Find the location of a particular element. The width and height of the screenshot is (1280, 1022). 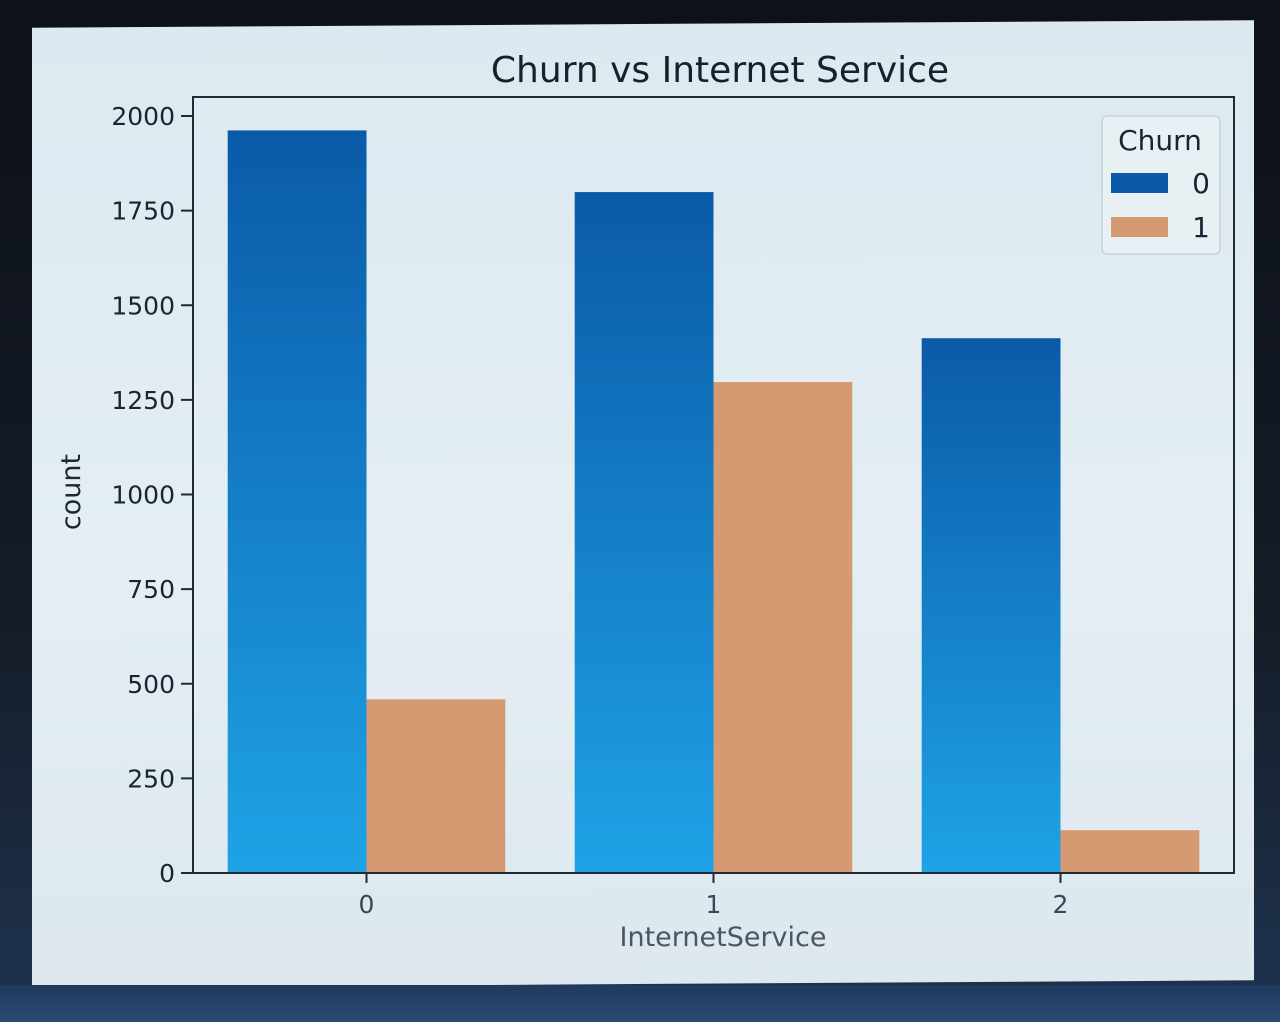

x-tick-label: 0 is located at coordinates (367, 904).